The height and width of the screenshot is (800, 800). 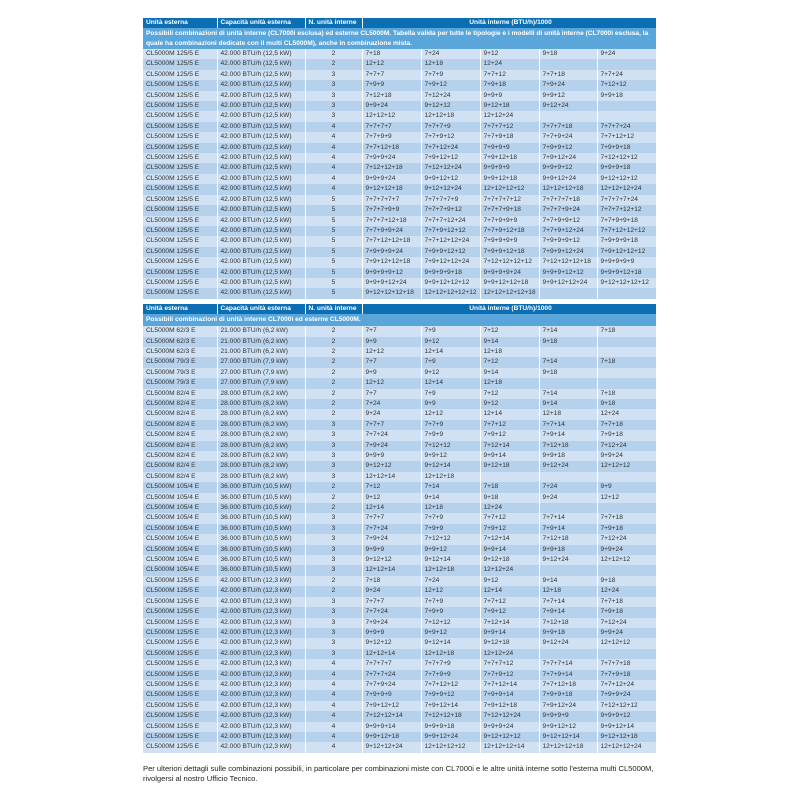 I want to click on combination-cell: 9+9, so click(x=627, y=487).